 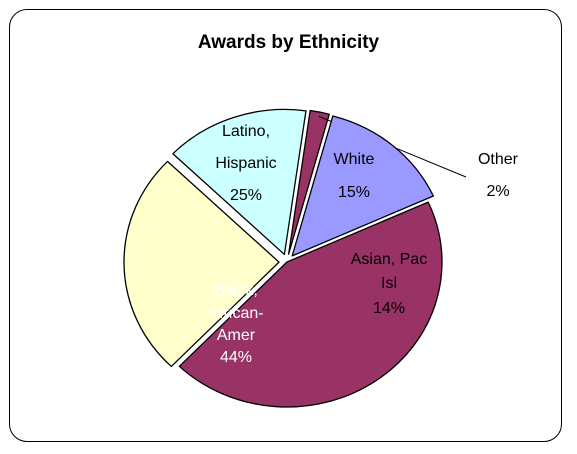 What do you see at coordinates (497, 191) in the screenshot?
I see `data-label-other-1: 2%` at bounding box center [497, 191].